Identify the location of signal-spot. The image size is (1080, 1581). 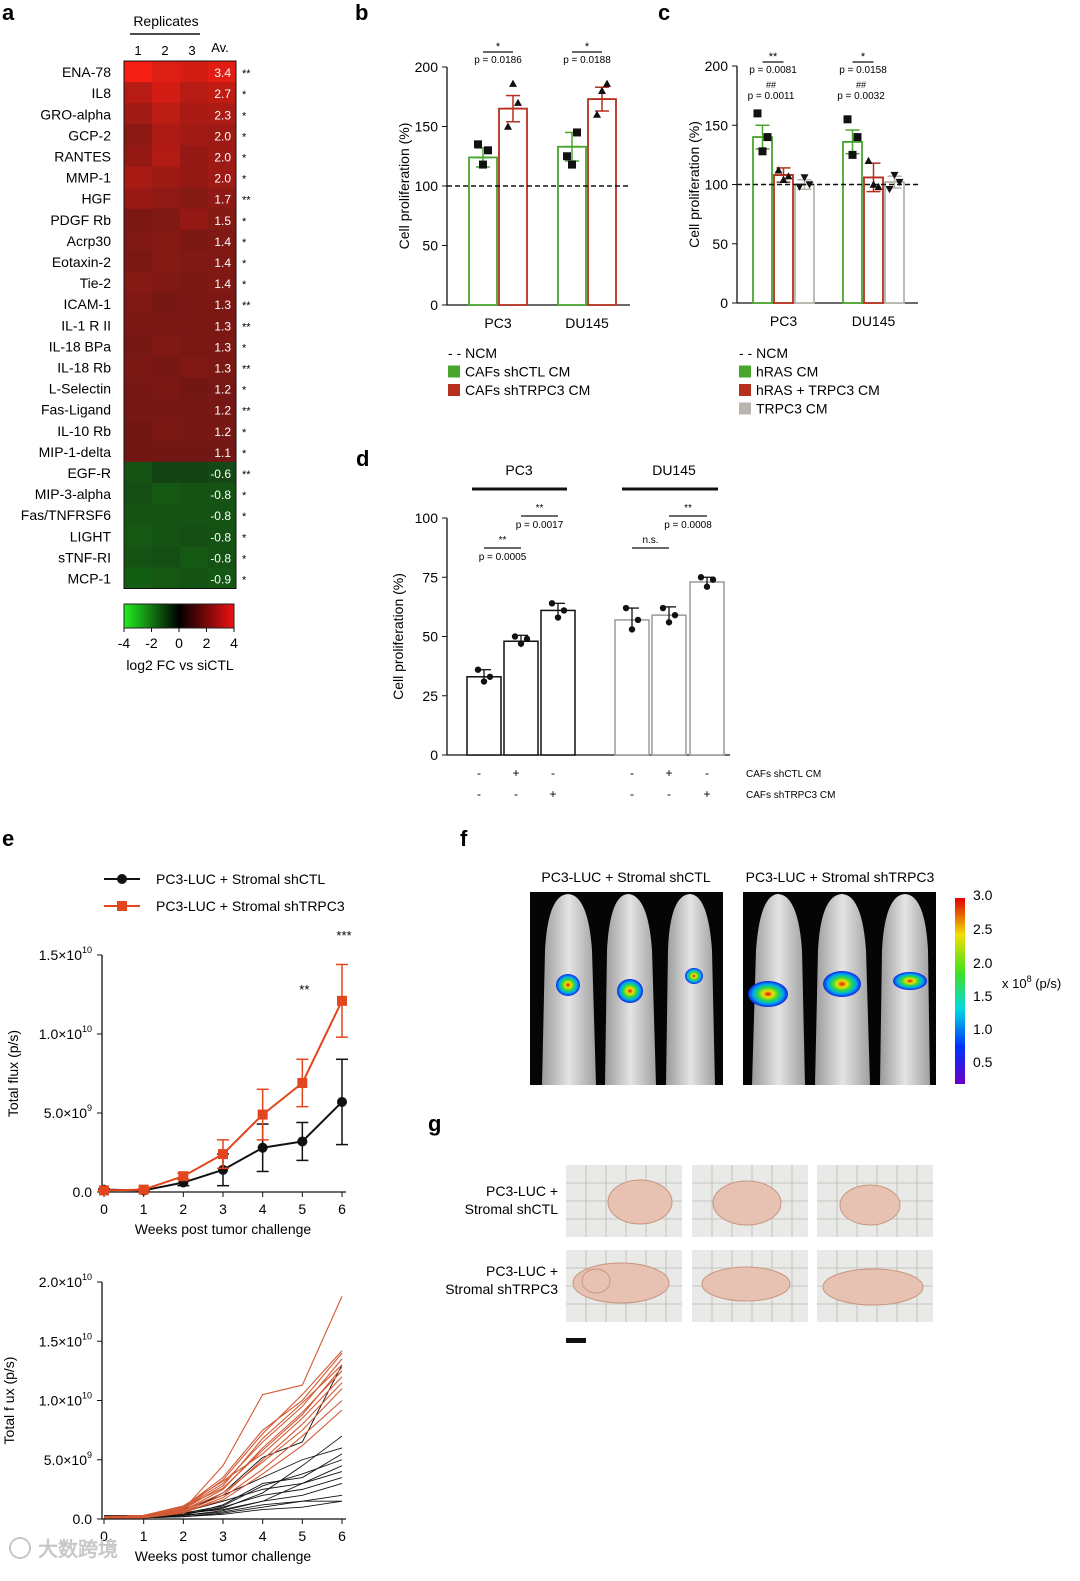
(842, 984).